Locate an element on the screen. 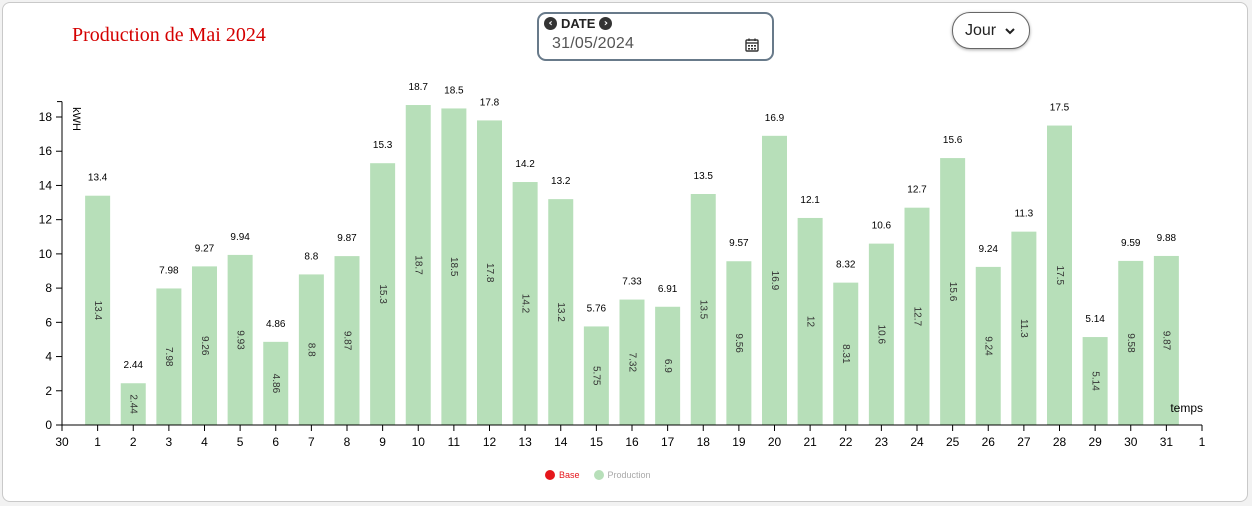 The width and height of the screenshot is (1252, 506). bar-value-label: 12.7 is located at coordinates (917, 190).